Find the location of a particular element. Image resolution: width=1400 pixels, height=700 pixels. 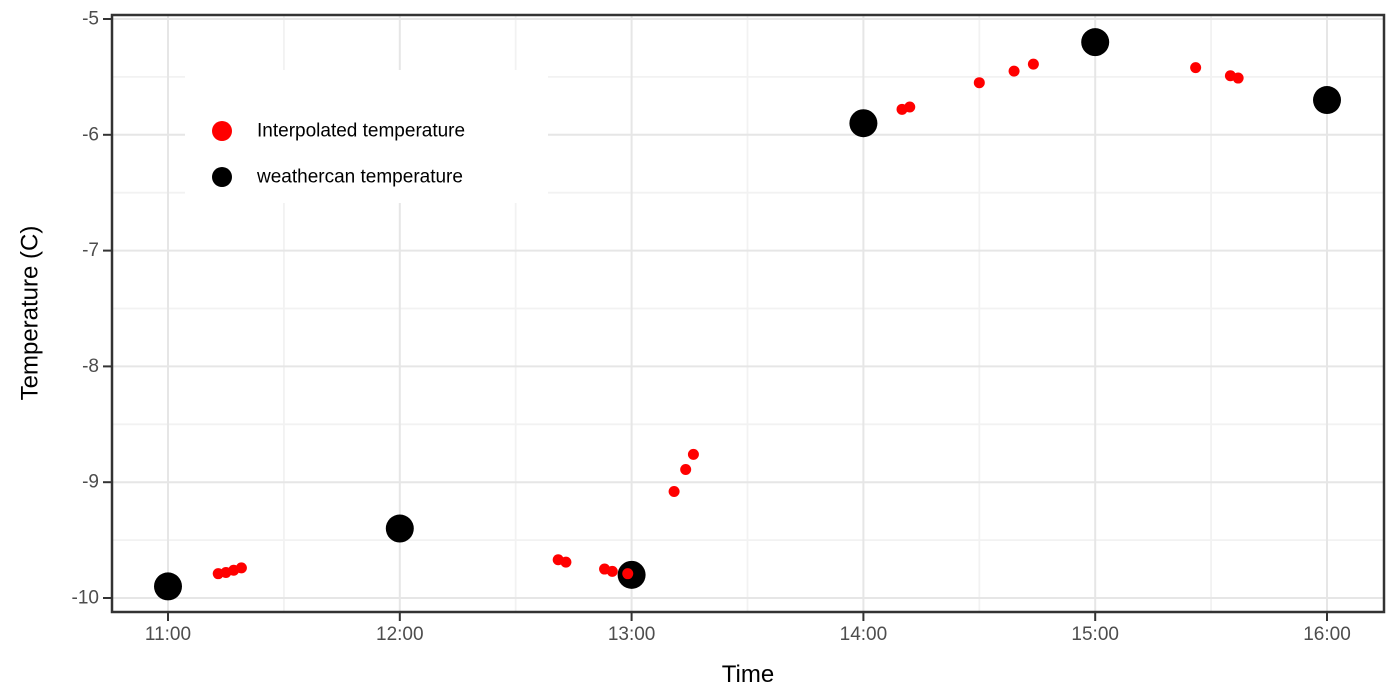

x-tick-label: 11:00 is located at coordinates (168, 634).